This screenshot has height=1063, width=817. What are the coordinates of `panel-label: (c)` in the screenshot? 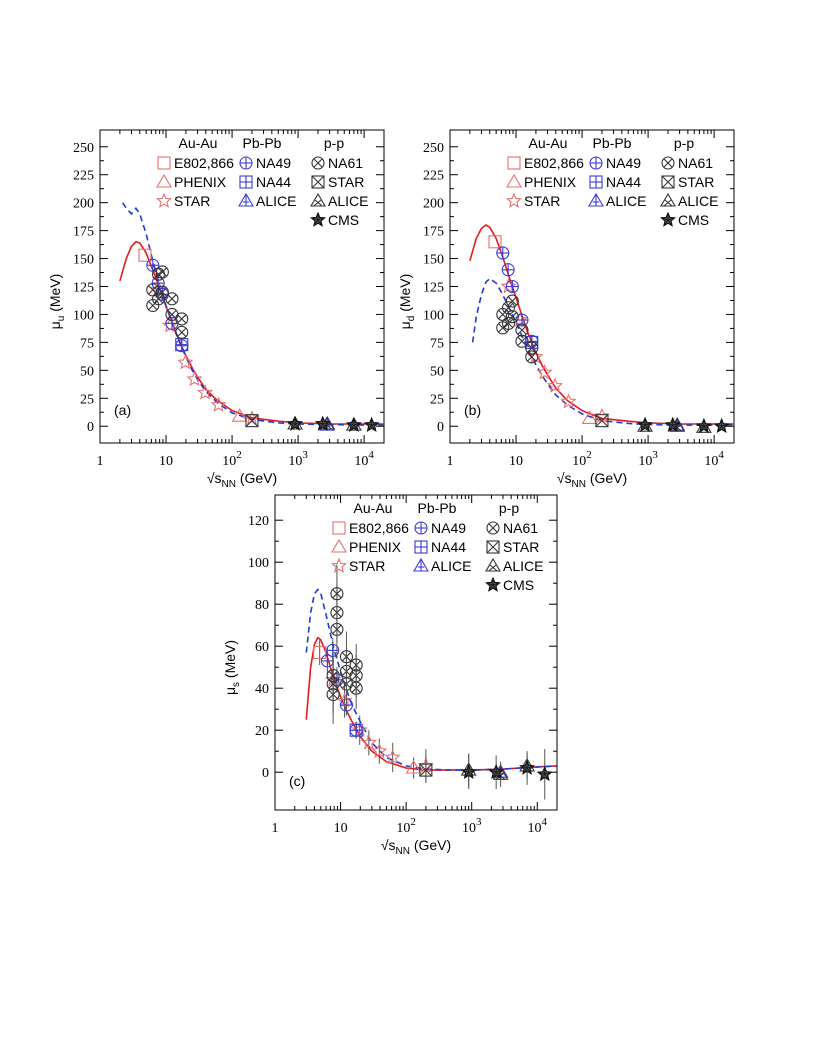 It's located at (297, 781).